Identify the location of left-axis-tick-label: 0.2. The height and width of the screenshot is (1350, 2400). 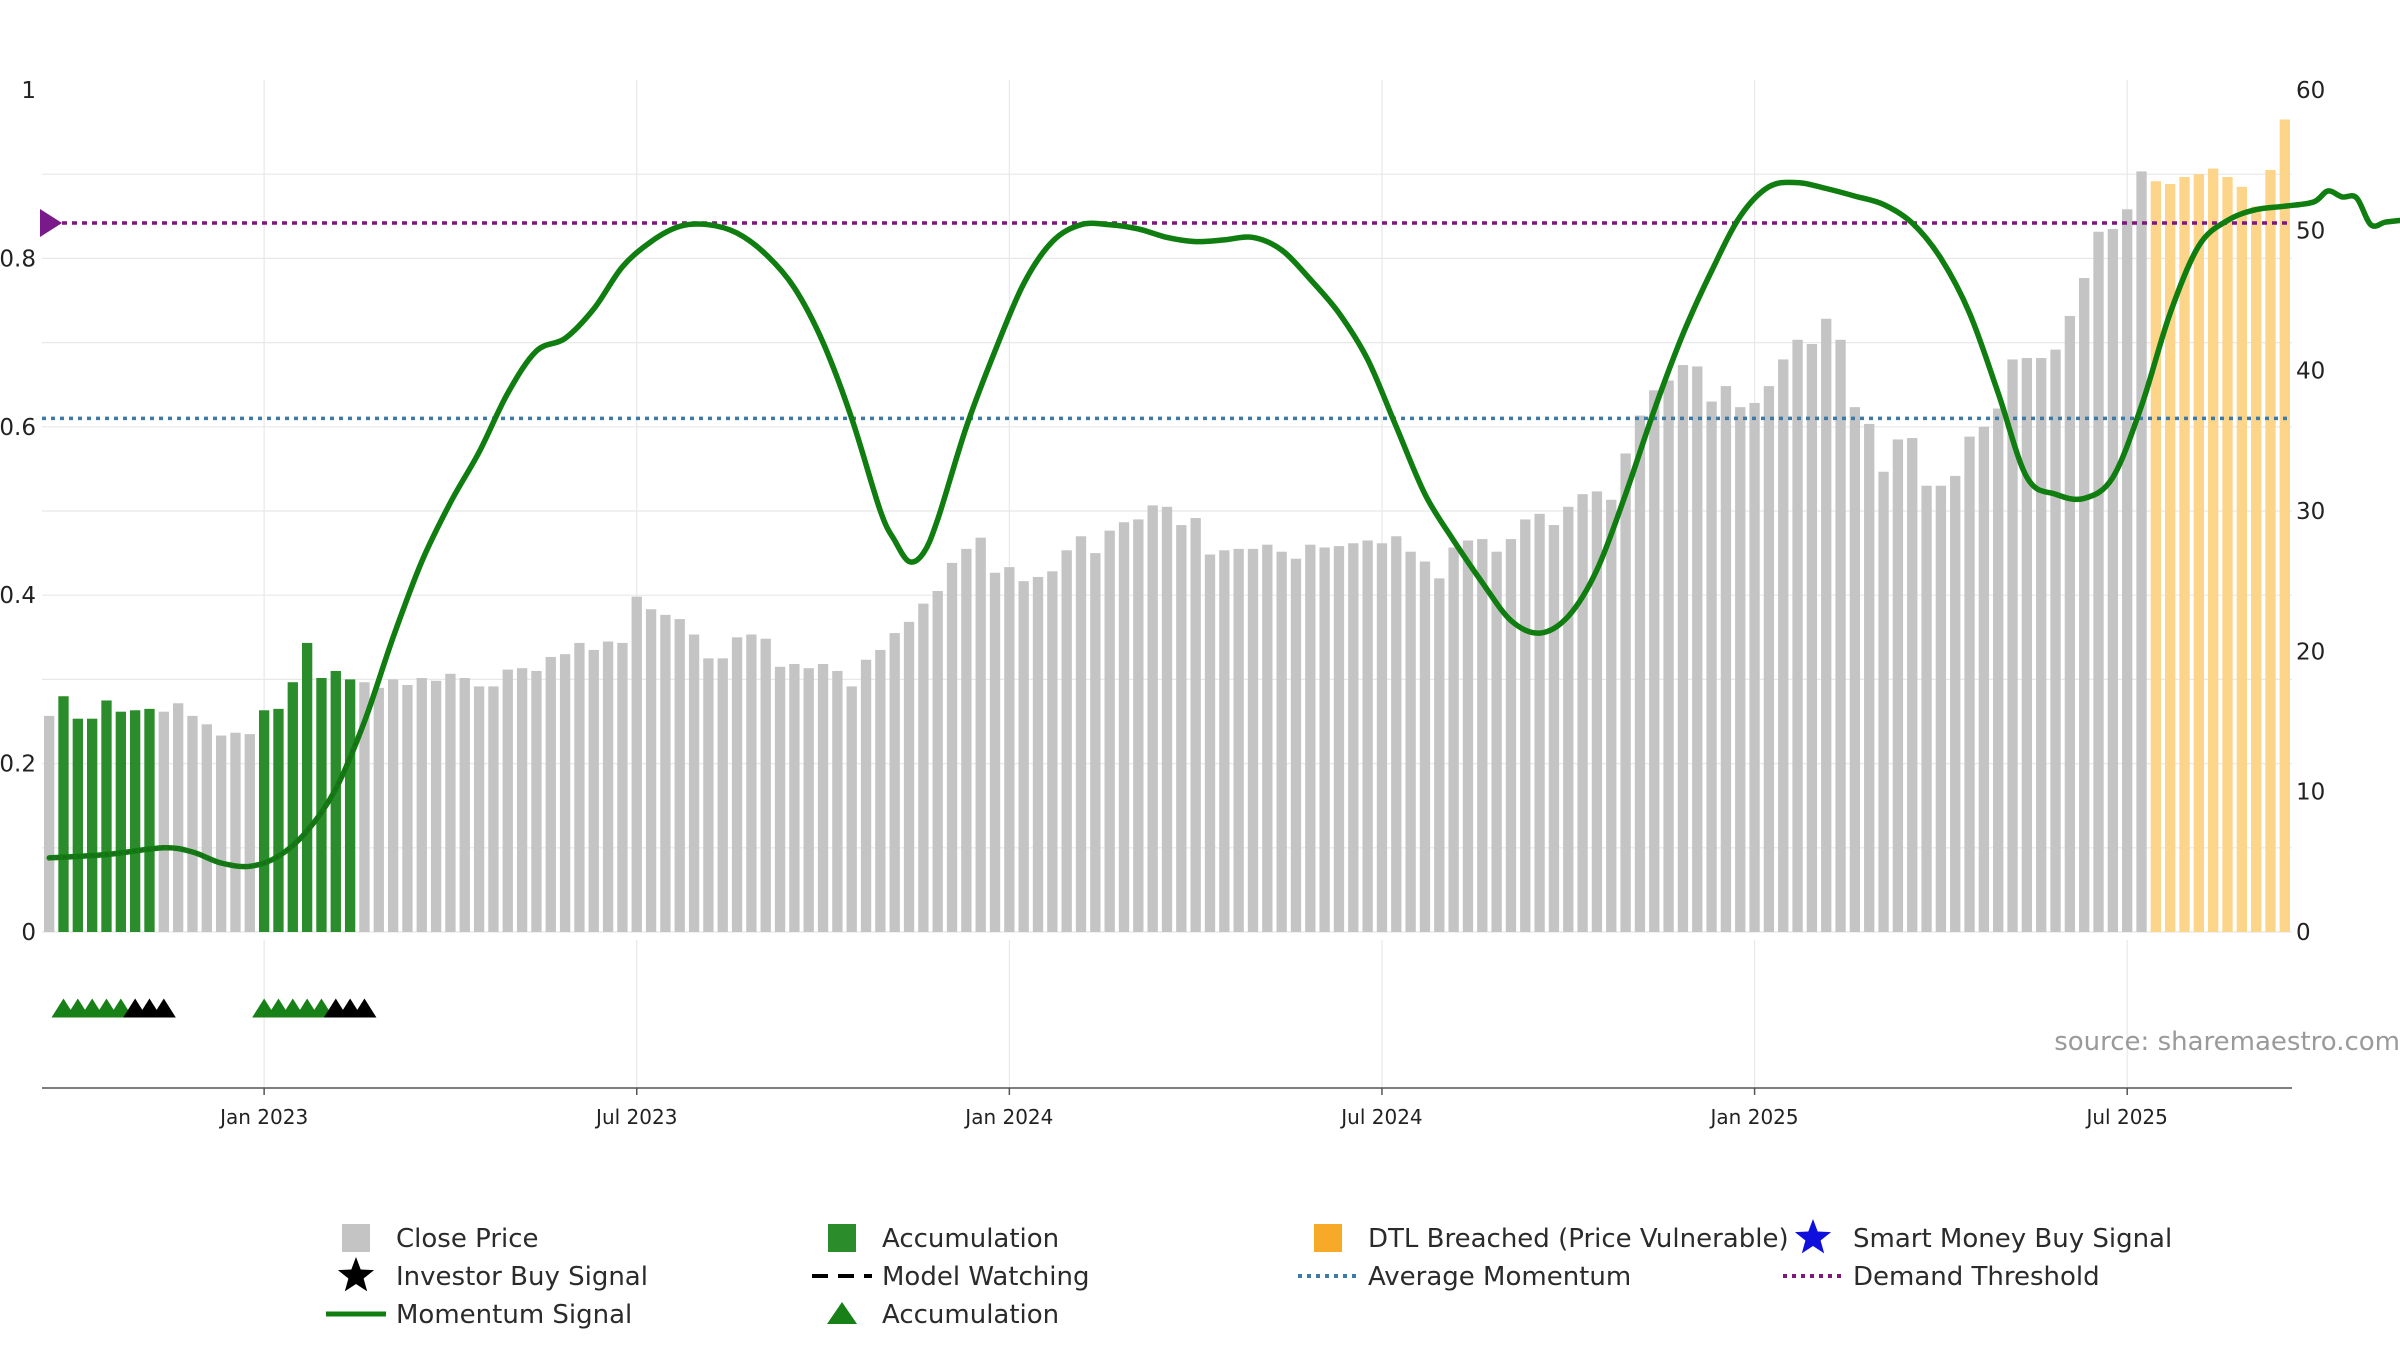
(18, 765).